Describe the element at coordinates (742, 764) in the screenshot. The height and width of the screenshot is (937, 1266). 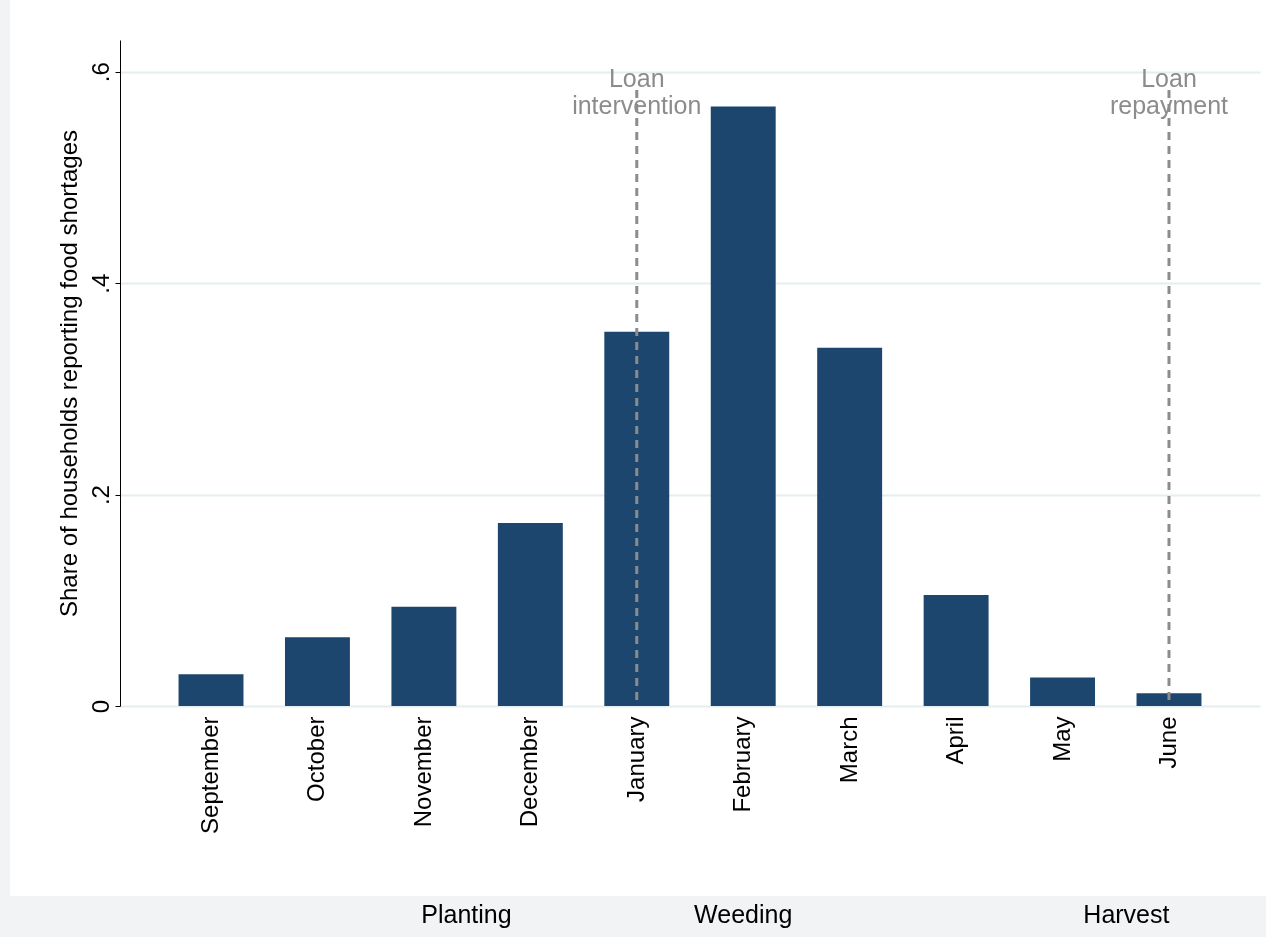
I see `x-tick-label: February` at that location.